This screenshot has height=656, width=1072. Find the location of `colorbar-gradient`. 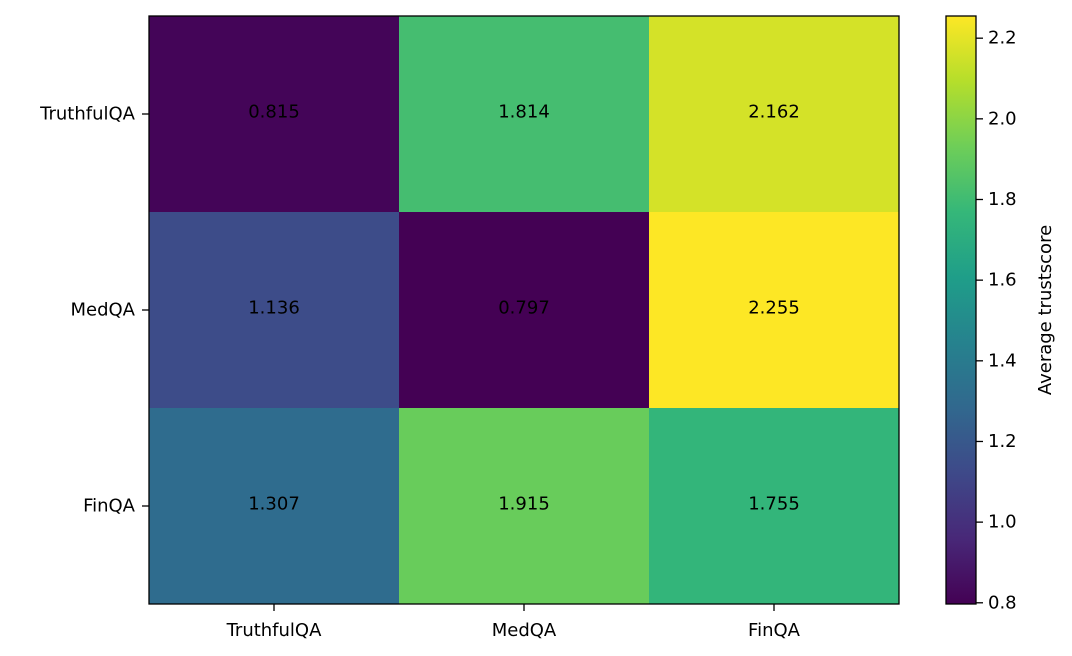

colorbar-gradient is located at coordinates (961, 310).